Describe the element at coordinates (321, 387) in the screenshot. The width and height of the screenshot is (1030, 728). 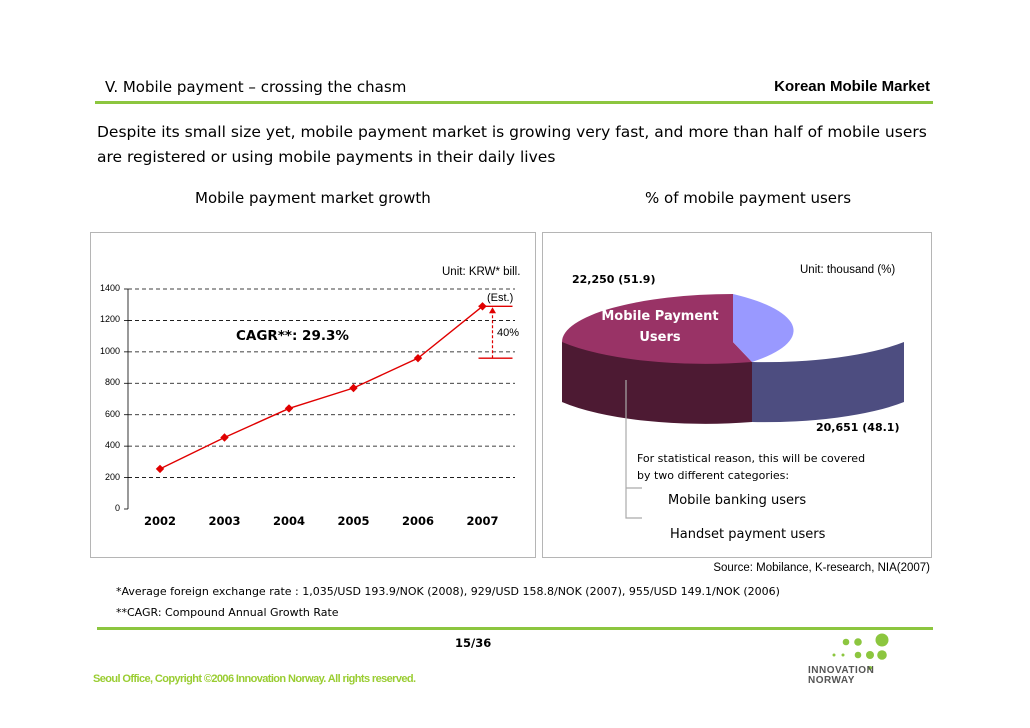
I see `series-line` at that location.